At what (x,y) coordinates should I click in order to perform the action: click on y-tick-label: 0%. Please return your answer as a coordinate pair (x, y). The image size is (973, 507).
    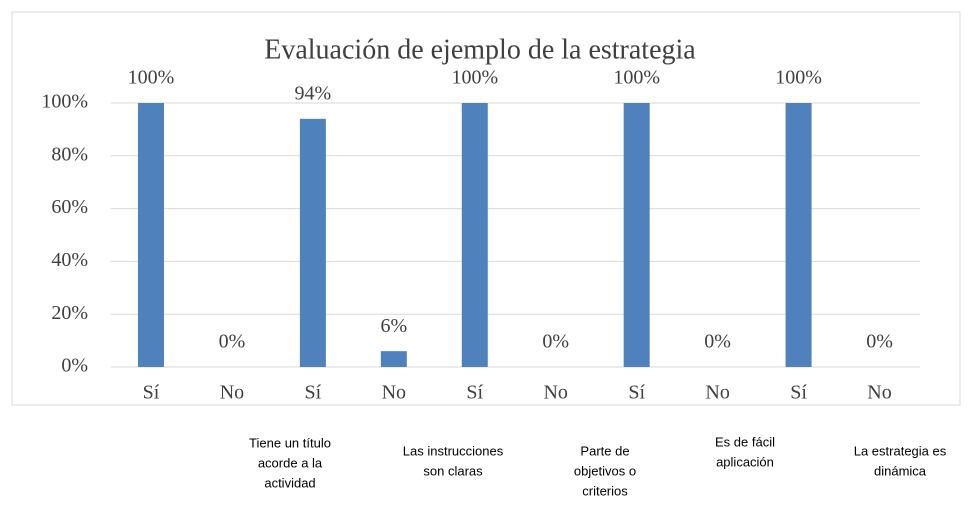
    Looking at the image, I should click on (74, 366).